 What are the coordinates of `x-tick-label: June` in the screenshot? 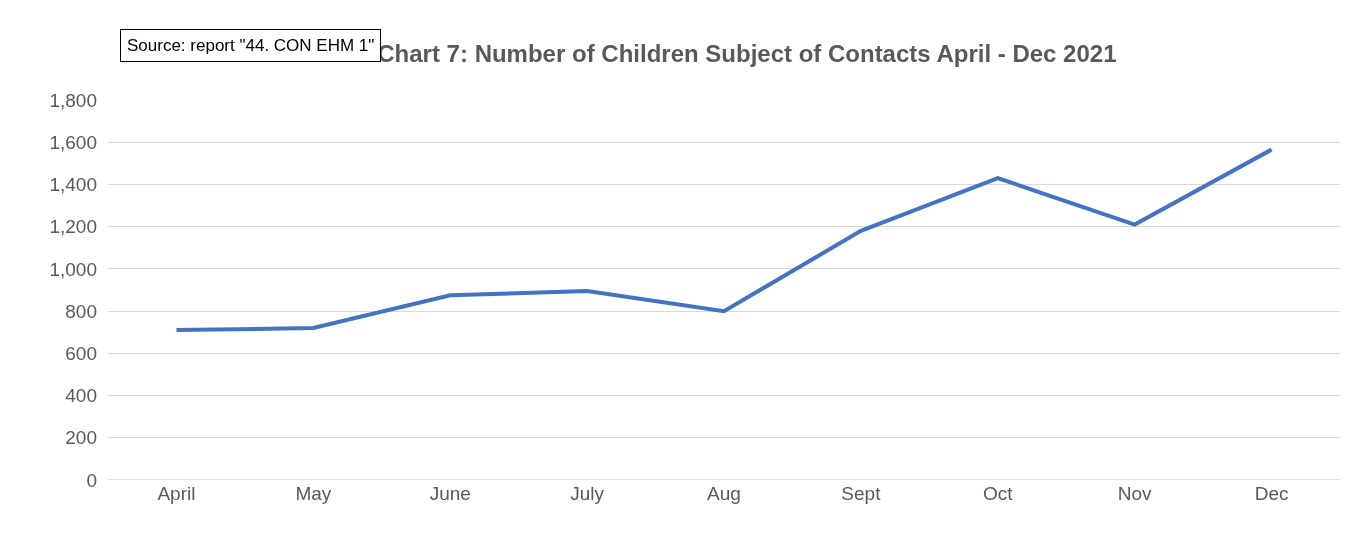 It's located at (450, 493).